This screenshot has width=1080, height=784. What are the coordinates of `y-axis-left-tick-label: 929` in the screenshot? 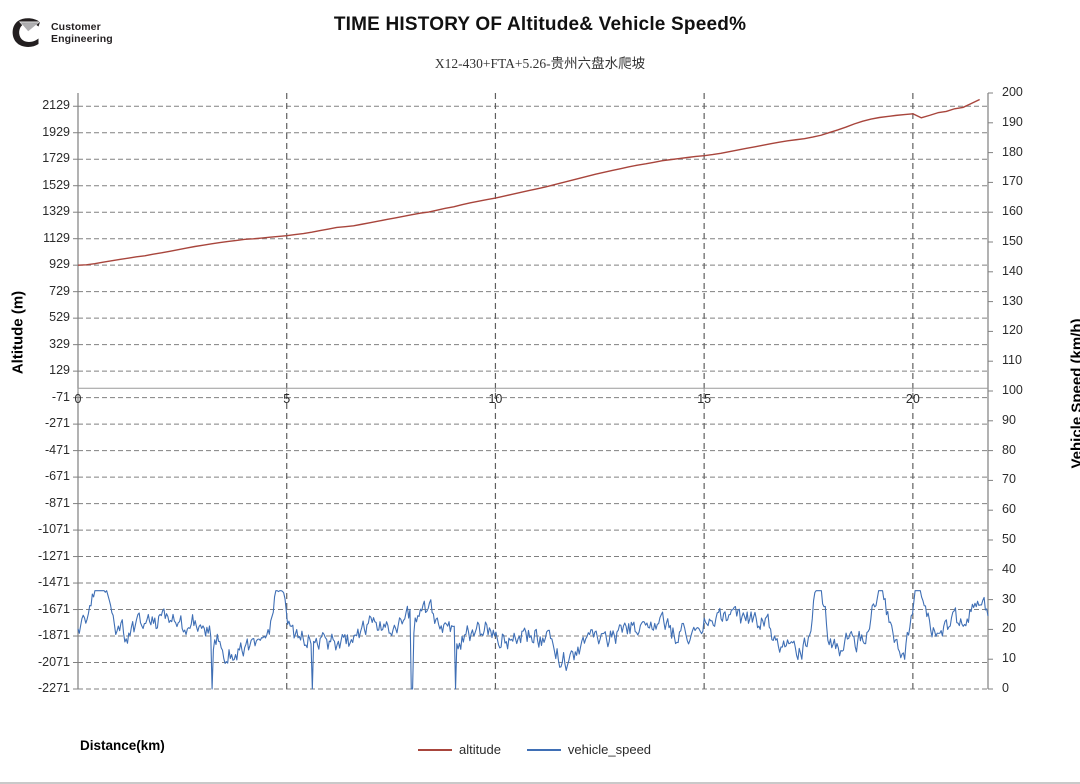 It's located at (59, 264).